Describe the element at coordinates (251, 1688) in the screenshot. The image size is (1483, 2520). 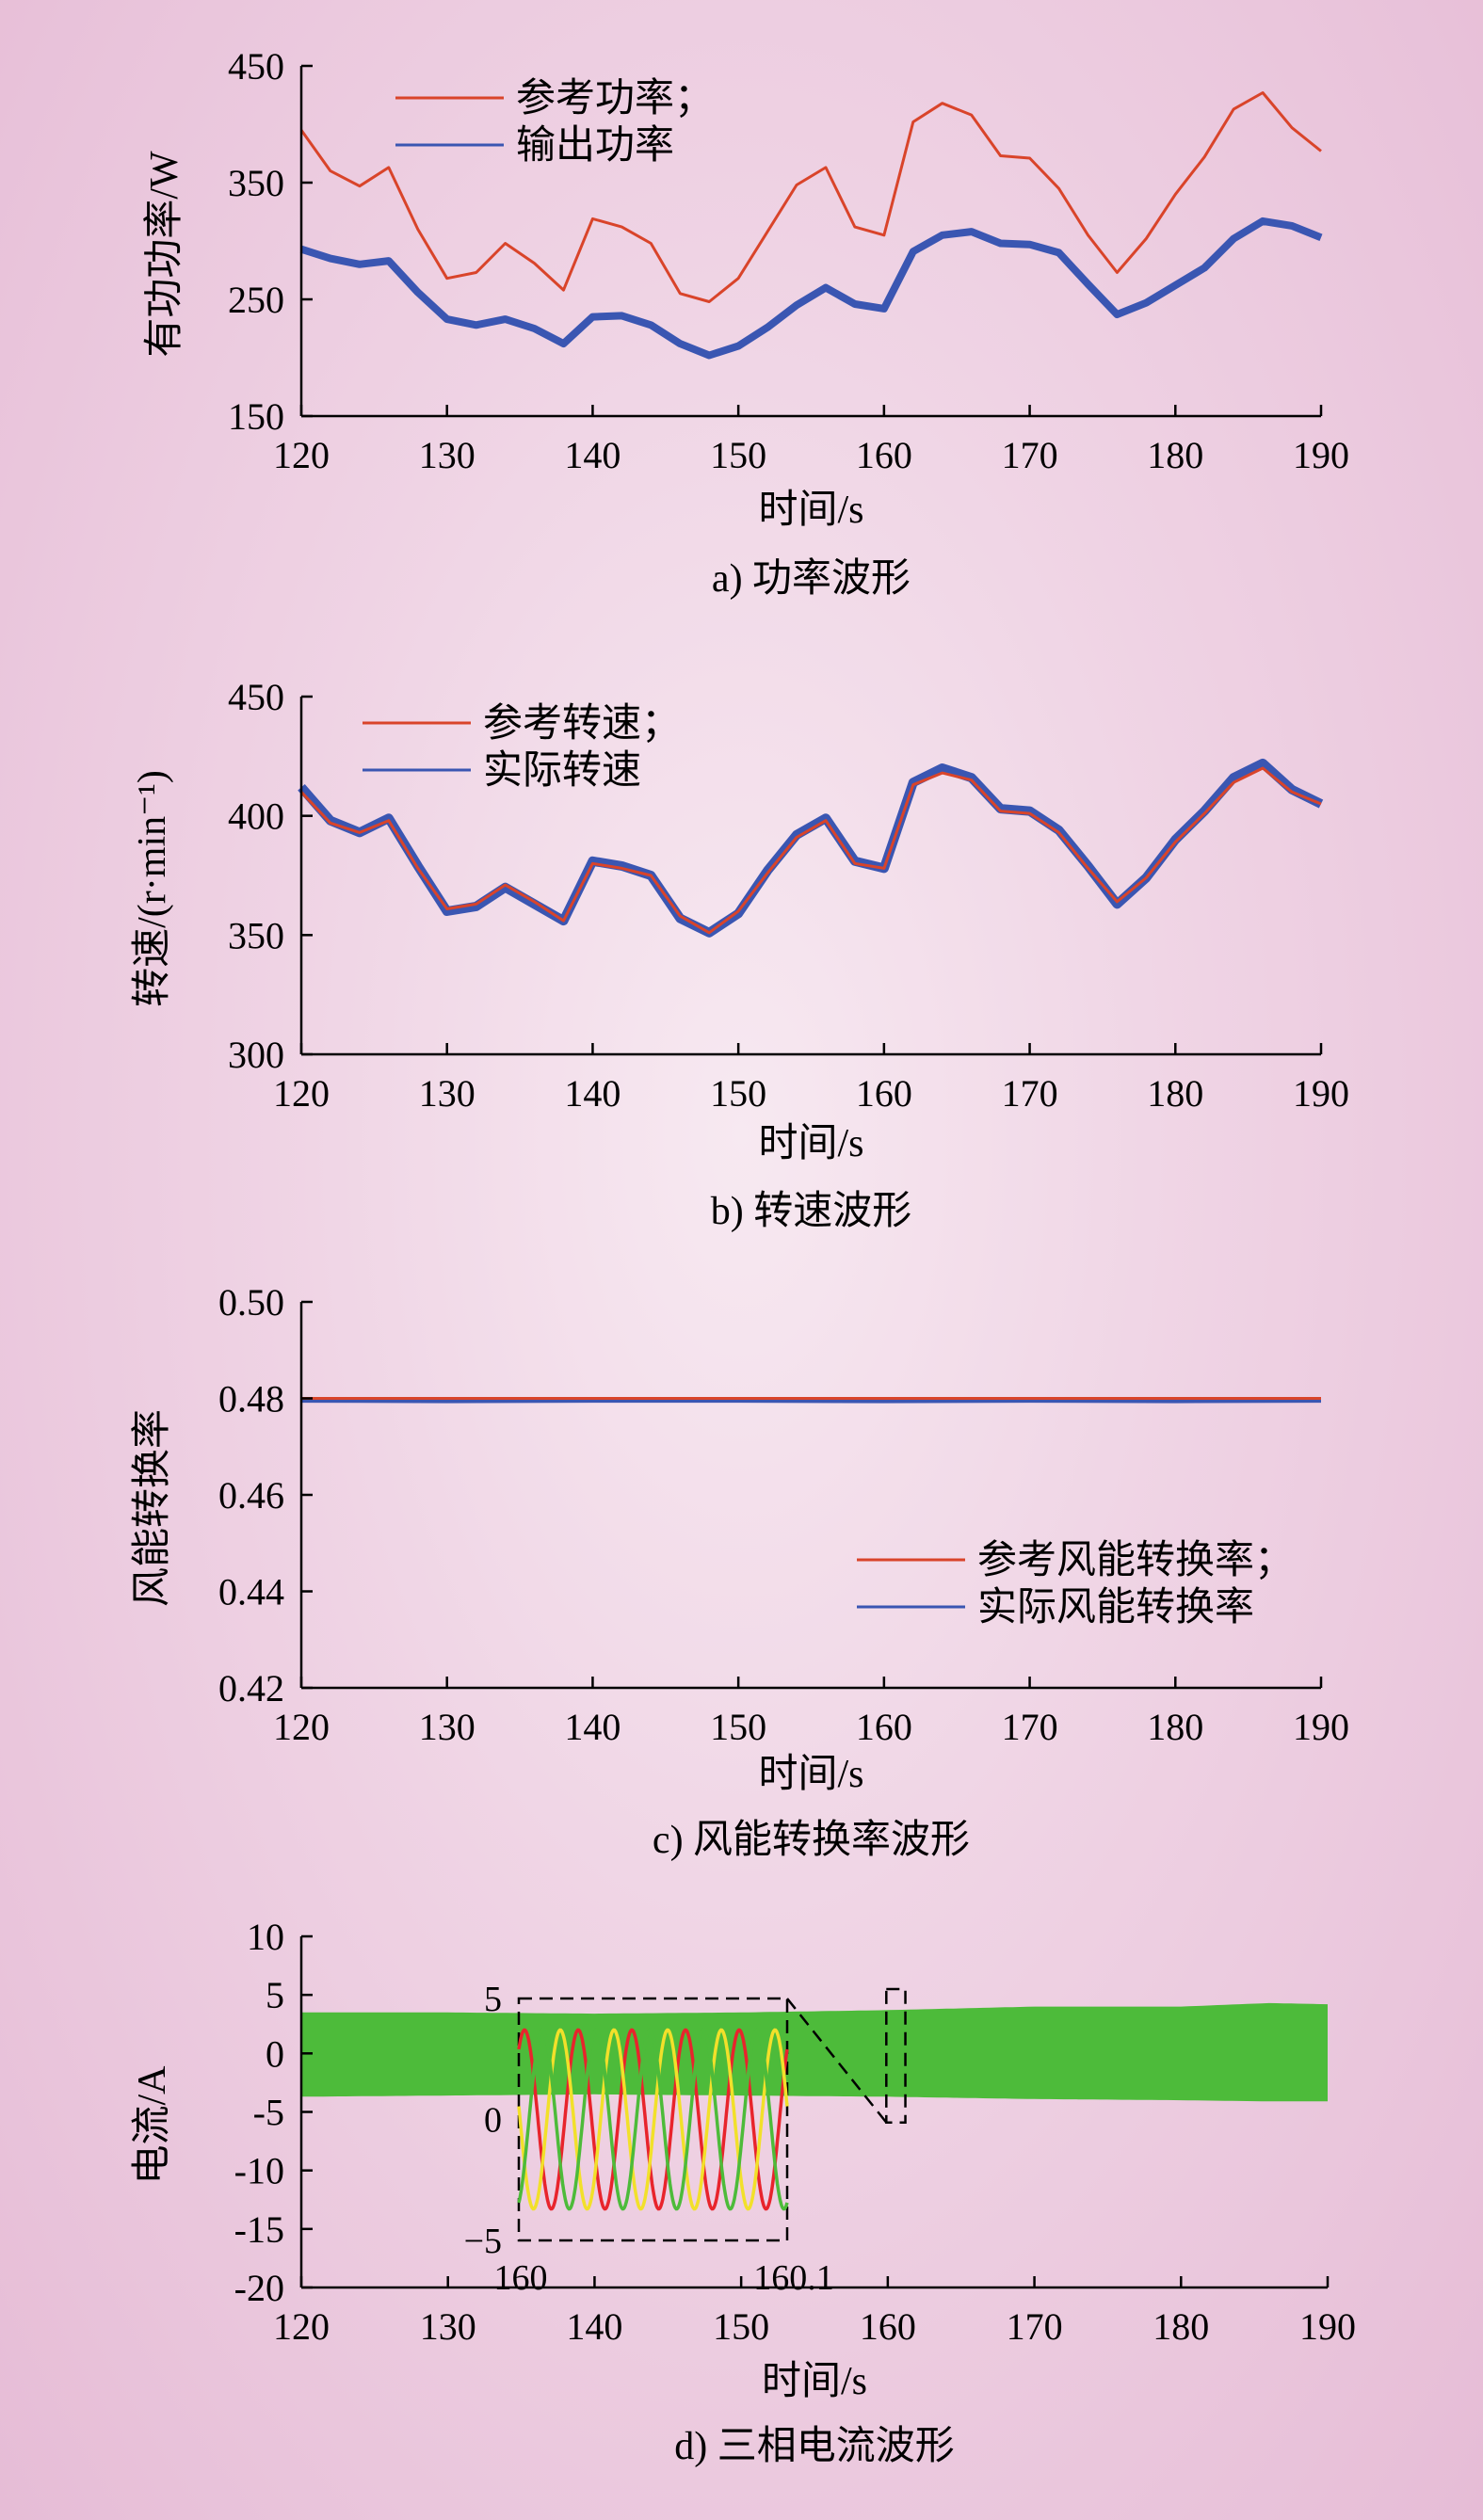
I see `y-tick-label: 0.42` at that location.